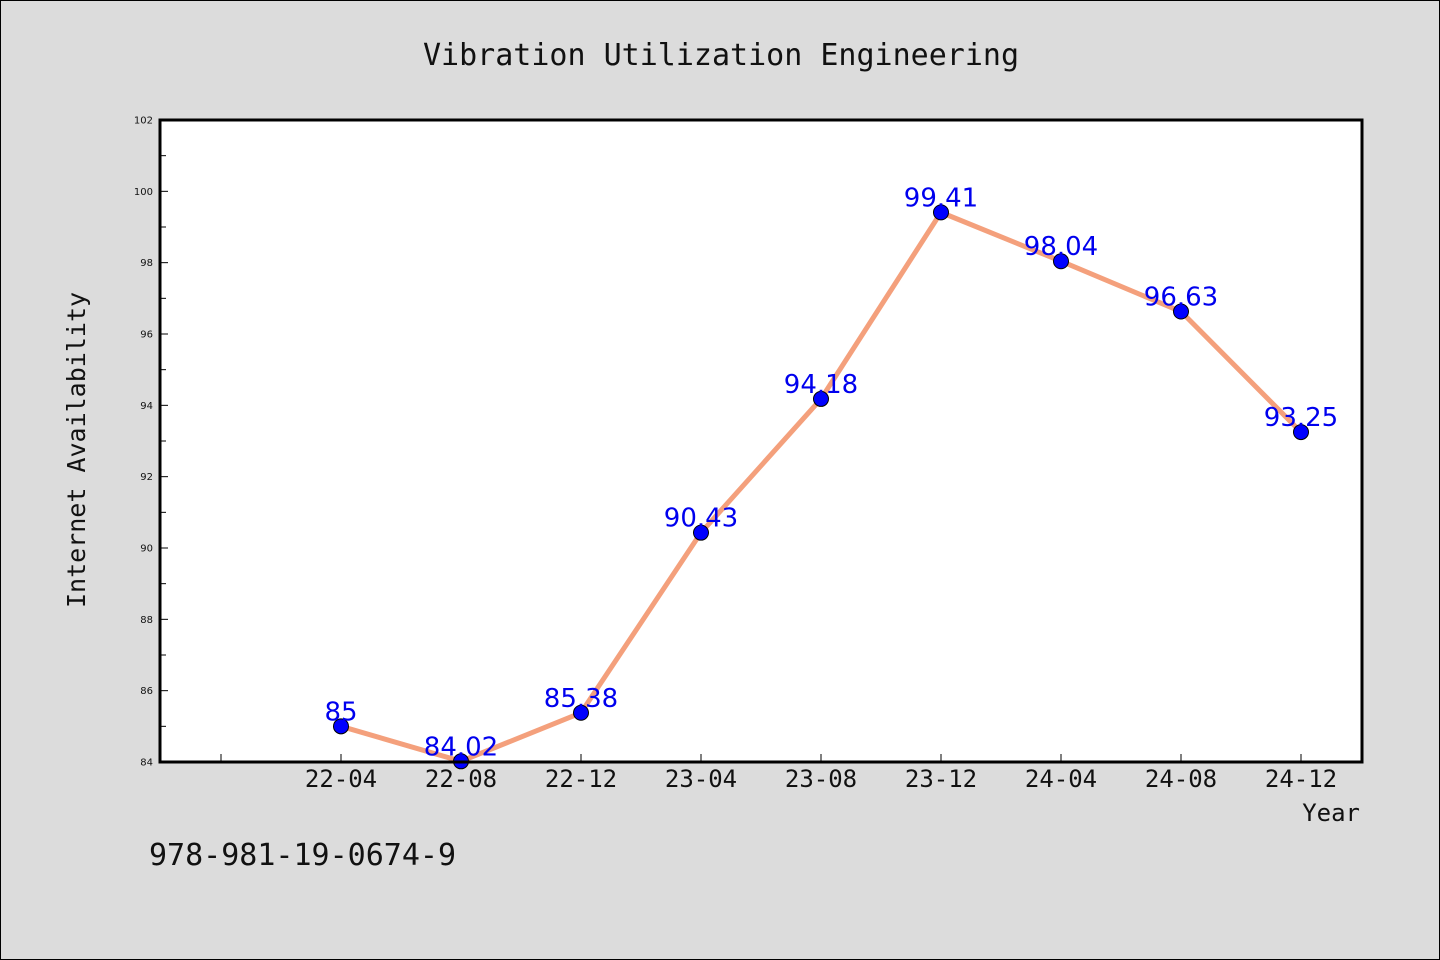  What do you see at coordinates (461, 779) in the screenshot?
I see `x-tick-label: 22-08` at bounding box center [461, 779].